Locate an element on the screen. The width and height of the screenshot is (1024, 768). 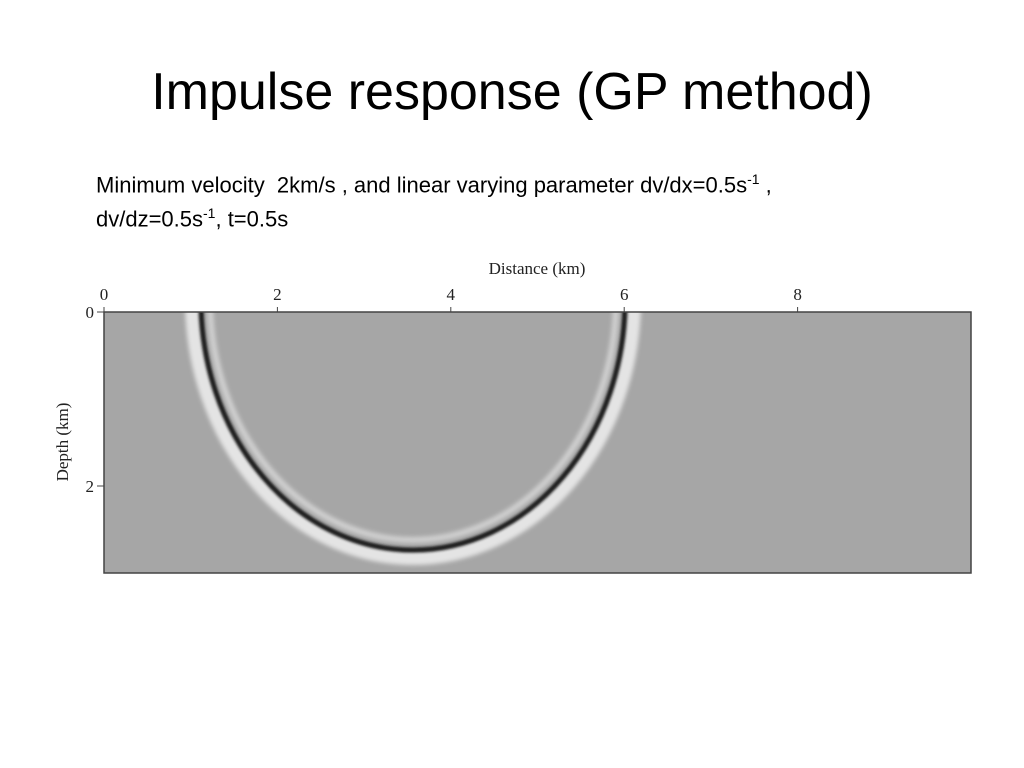
x-tick-label: 0 is located at coordinates (104, 294).